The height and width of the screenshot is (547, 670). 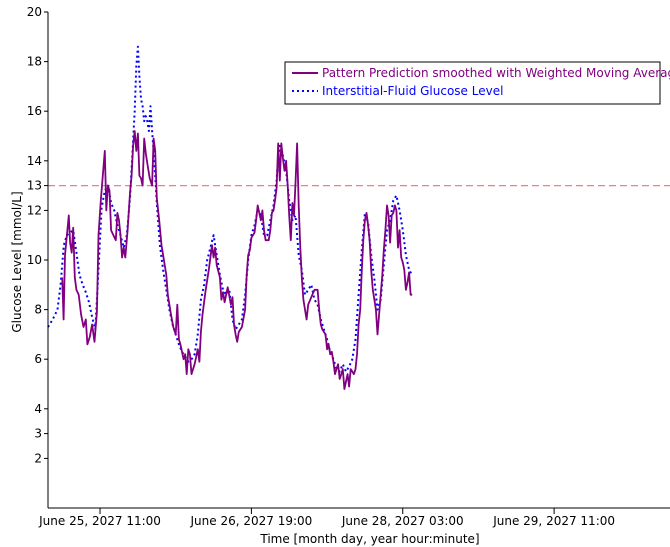 What do you see at coordinates (38, 434) in the screenshot?
I see `y-tick-label: 3` at bounding box center [38, 434].